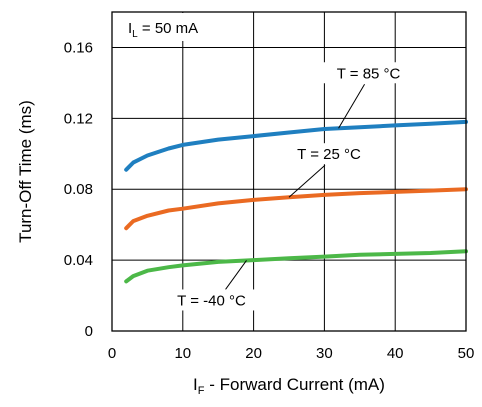 This screenshot has height=407, width=482. I want to click on x-tick-label: 10, so click(182, 353).